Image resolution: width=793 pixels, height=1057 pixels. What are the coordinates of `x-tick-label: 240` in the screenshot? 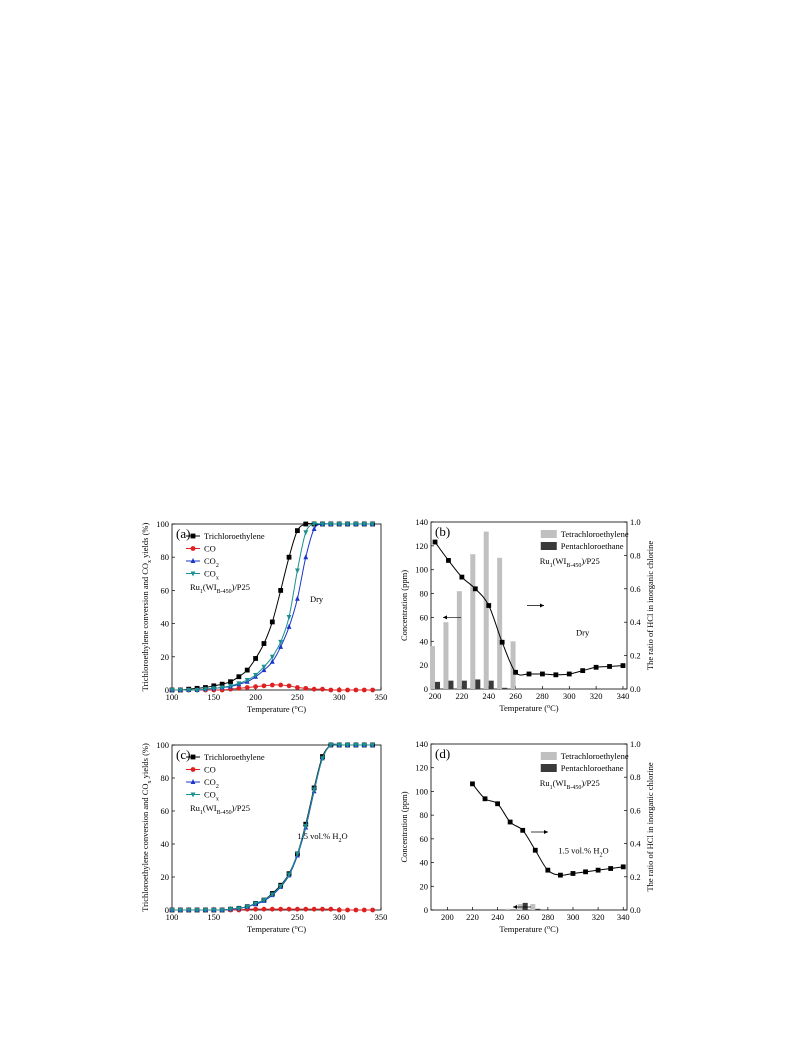 It's located at (497, 917).